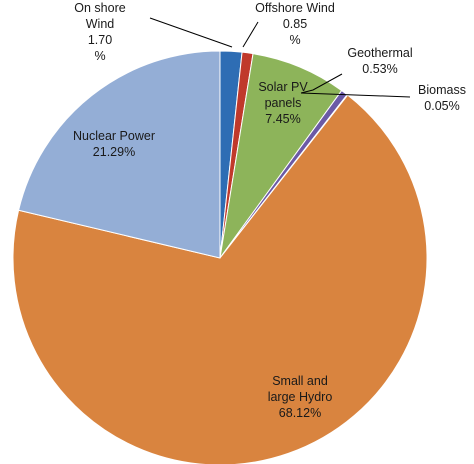  What do you see at coordinates (442, 90) in the screenshot?
I see `slice-label-4-line-0: Biomass` at bounding box center [442, 90].